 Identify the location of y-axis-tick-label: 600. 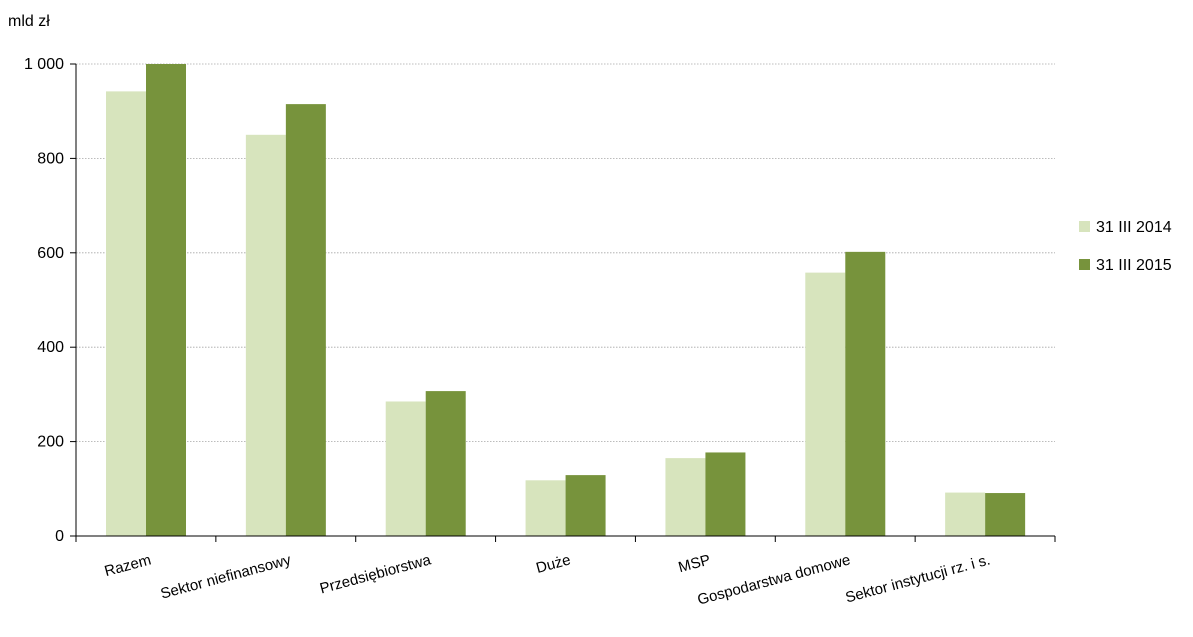
(50, 253).